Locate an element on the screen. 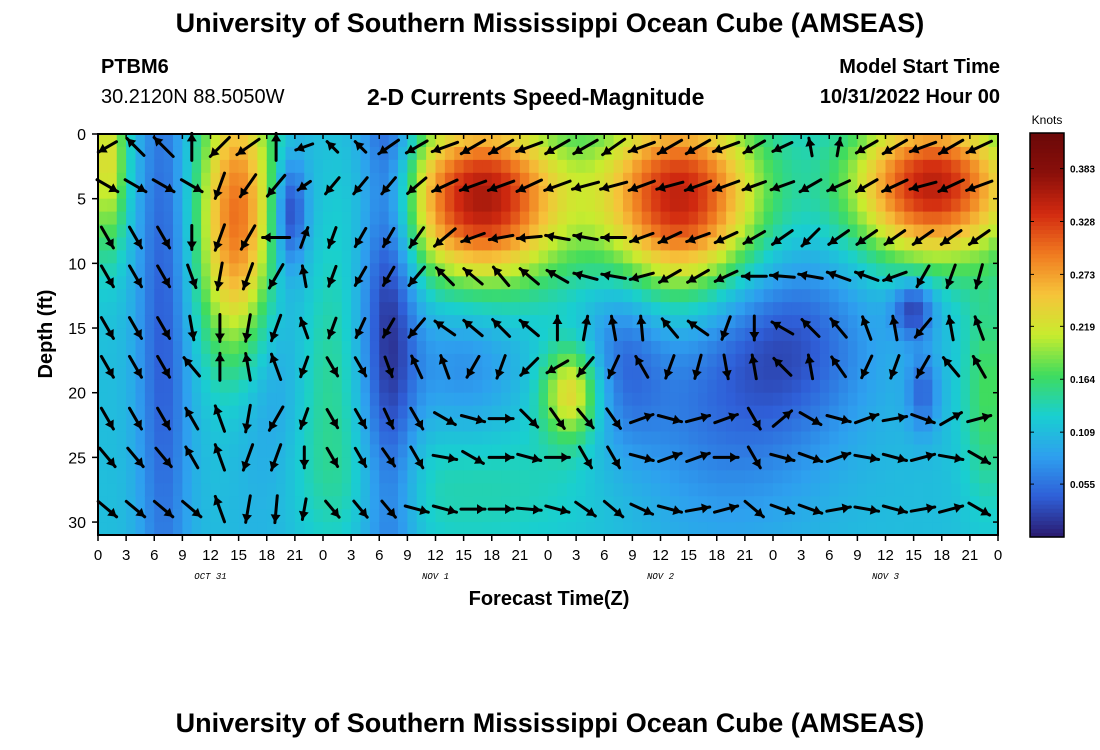  x-tick-label: 3 is located at coordinates (351, 555).